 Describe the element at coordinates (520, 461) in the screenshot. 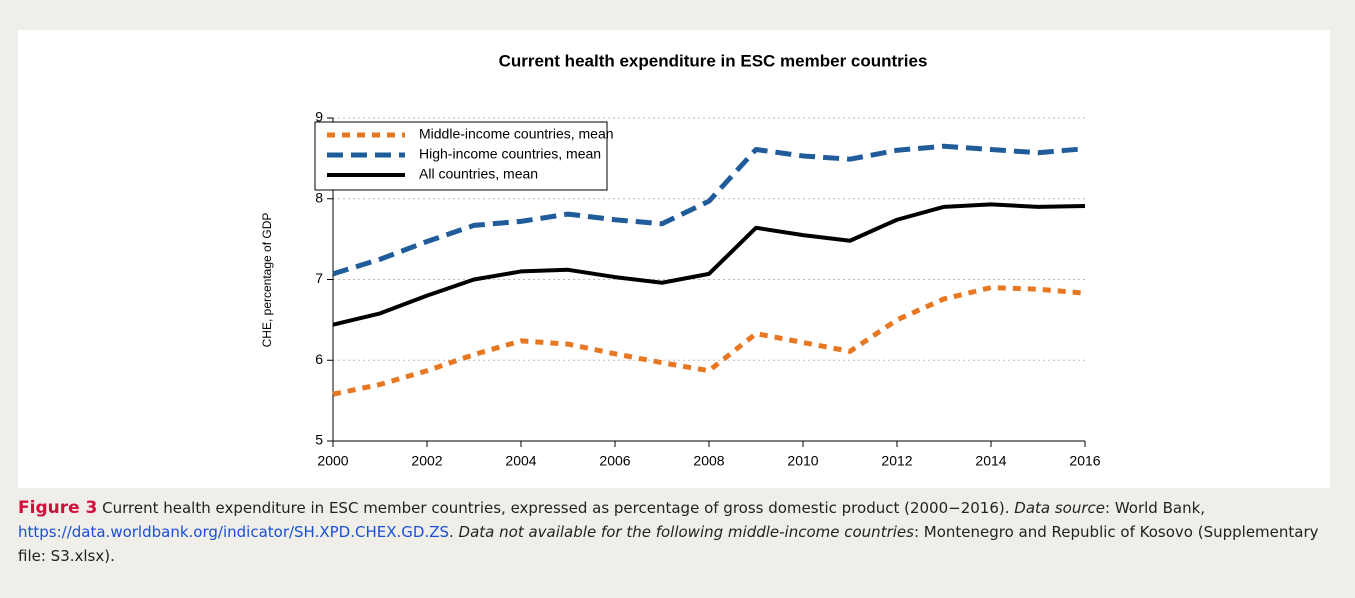

I see `x-tick-label: 2004` at that location.